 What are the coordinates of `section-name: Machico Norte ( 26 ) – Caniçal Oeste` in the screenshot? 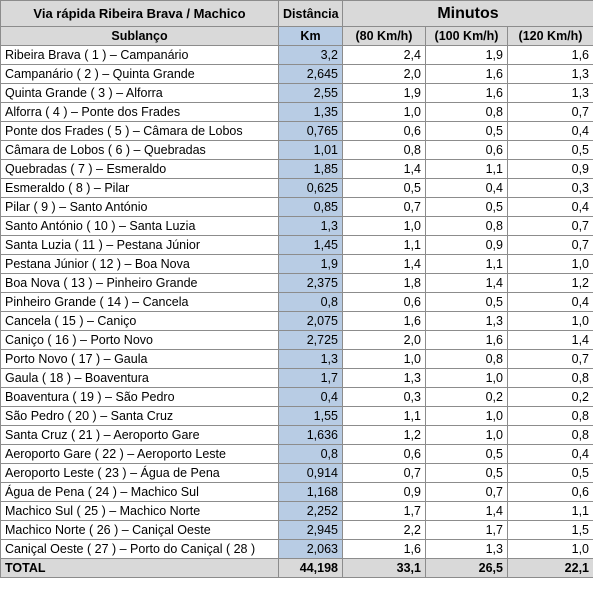 It's located at (139, 530).